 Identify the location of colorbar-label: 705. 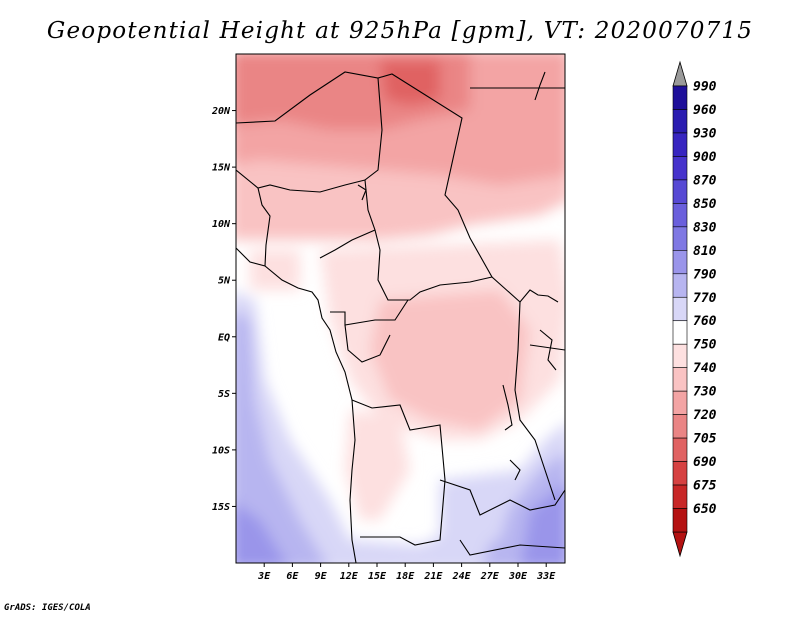
(705, 439).